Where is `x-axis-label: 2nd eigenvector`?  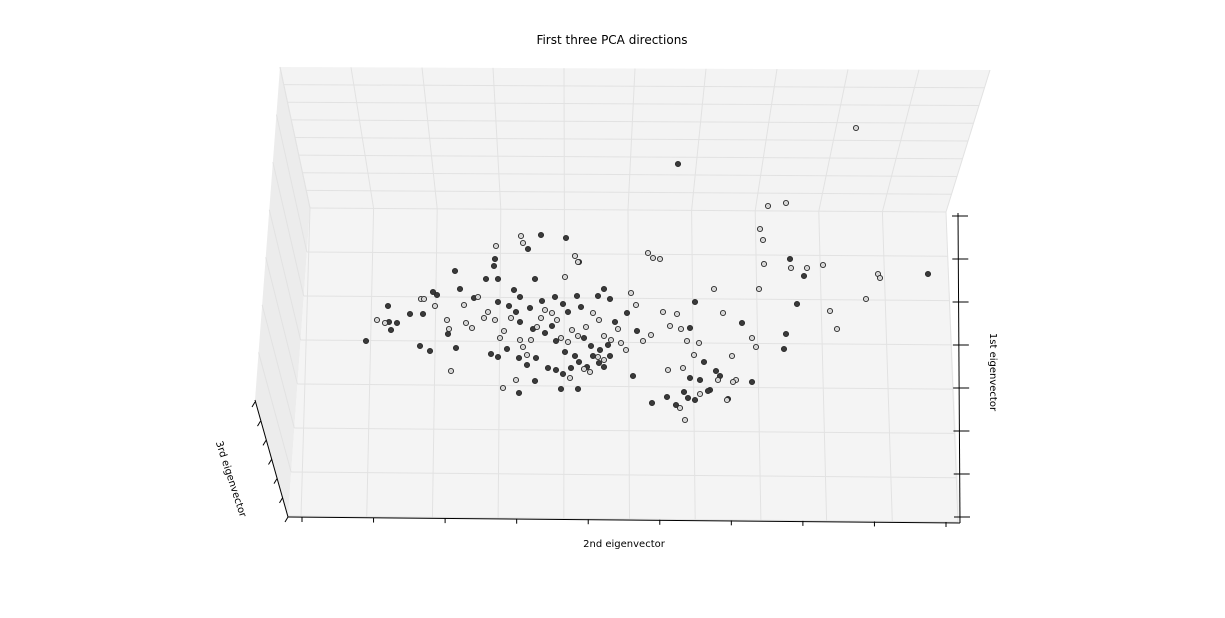 x-axis-label: 2nd eigenvector is located at coordinates (624, 544).